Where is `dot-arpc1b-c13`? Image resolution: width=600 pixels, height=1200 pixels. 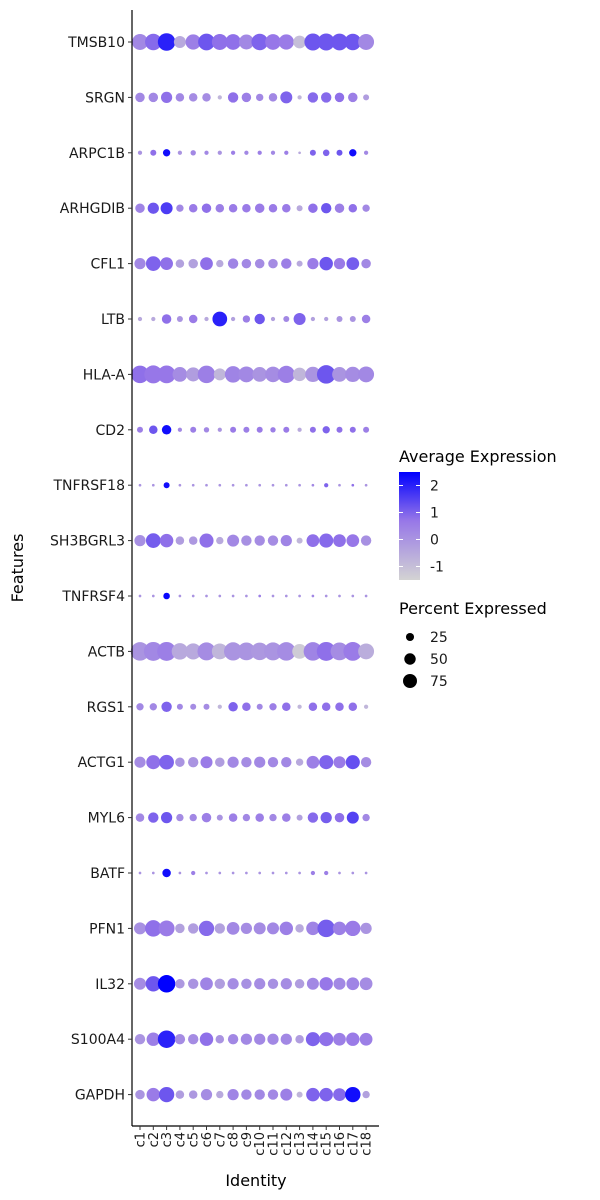 dot-arpc1b-c13 is located at coordinates (299, 153).